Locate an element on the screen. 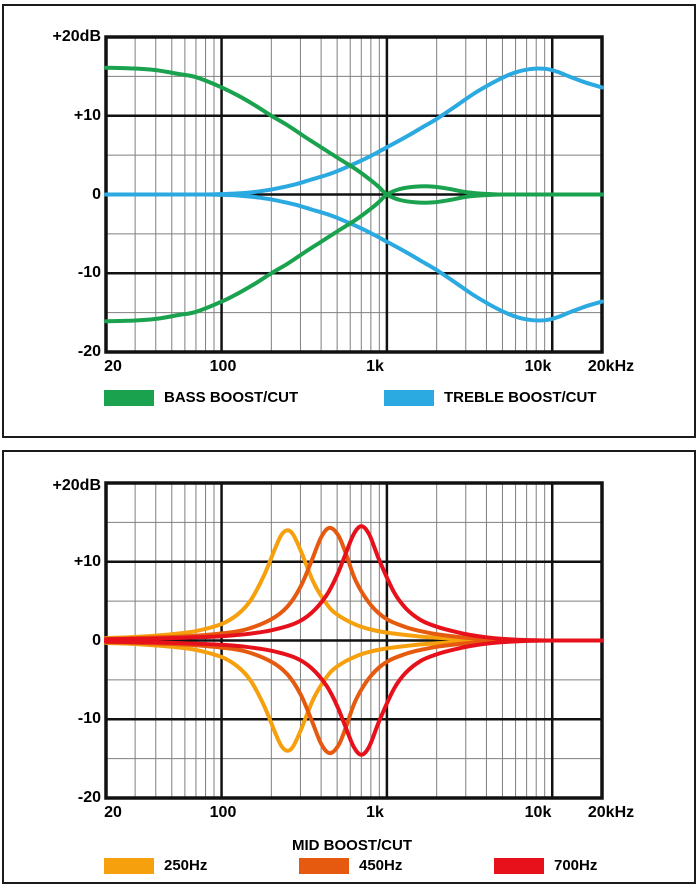  bass-legend-swatch is located at coordinates (129, 398).